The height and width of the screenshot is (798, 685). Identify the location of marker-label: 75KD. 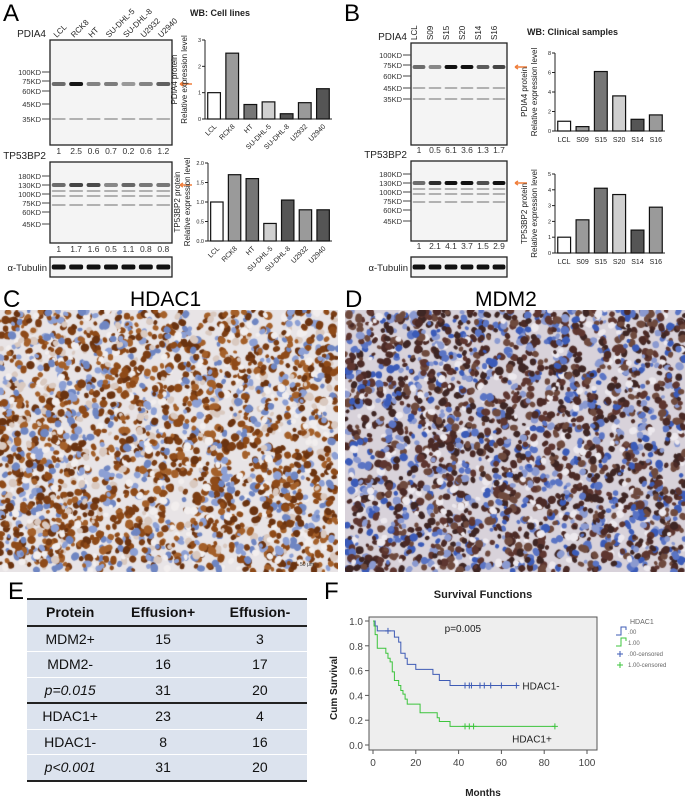
(31, 203).